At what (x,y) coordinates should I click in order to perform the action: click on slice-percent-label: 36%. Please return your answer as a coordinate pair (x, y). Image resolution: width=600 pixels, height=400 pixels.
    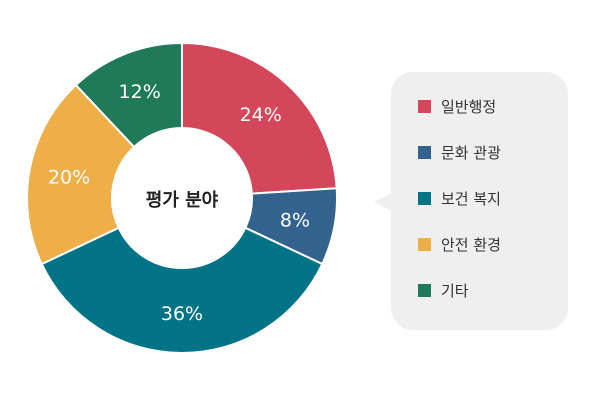
    Looking at the image, I should click on (182, 314).